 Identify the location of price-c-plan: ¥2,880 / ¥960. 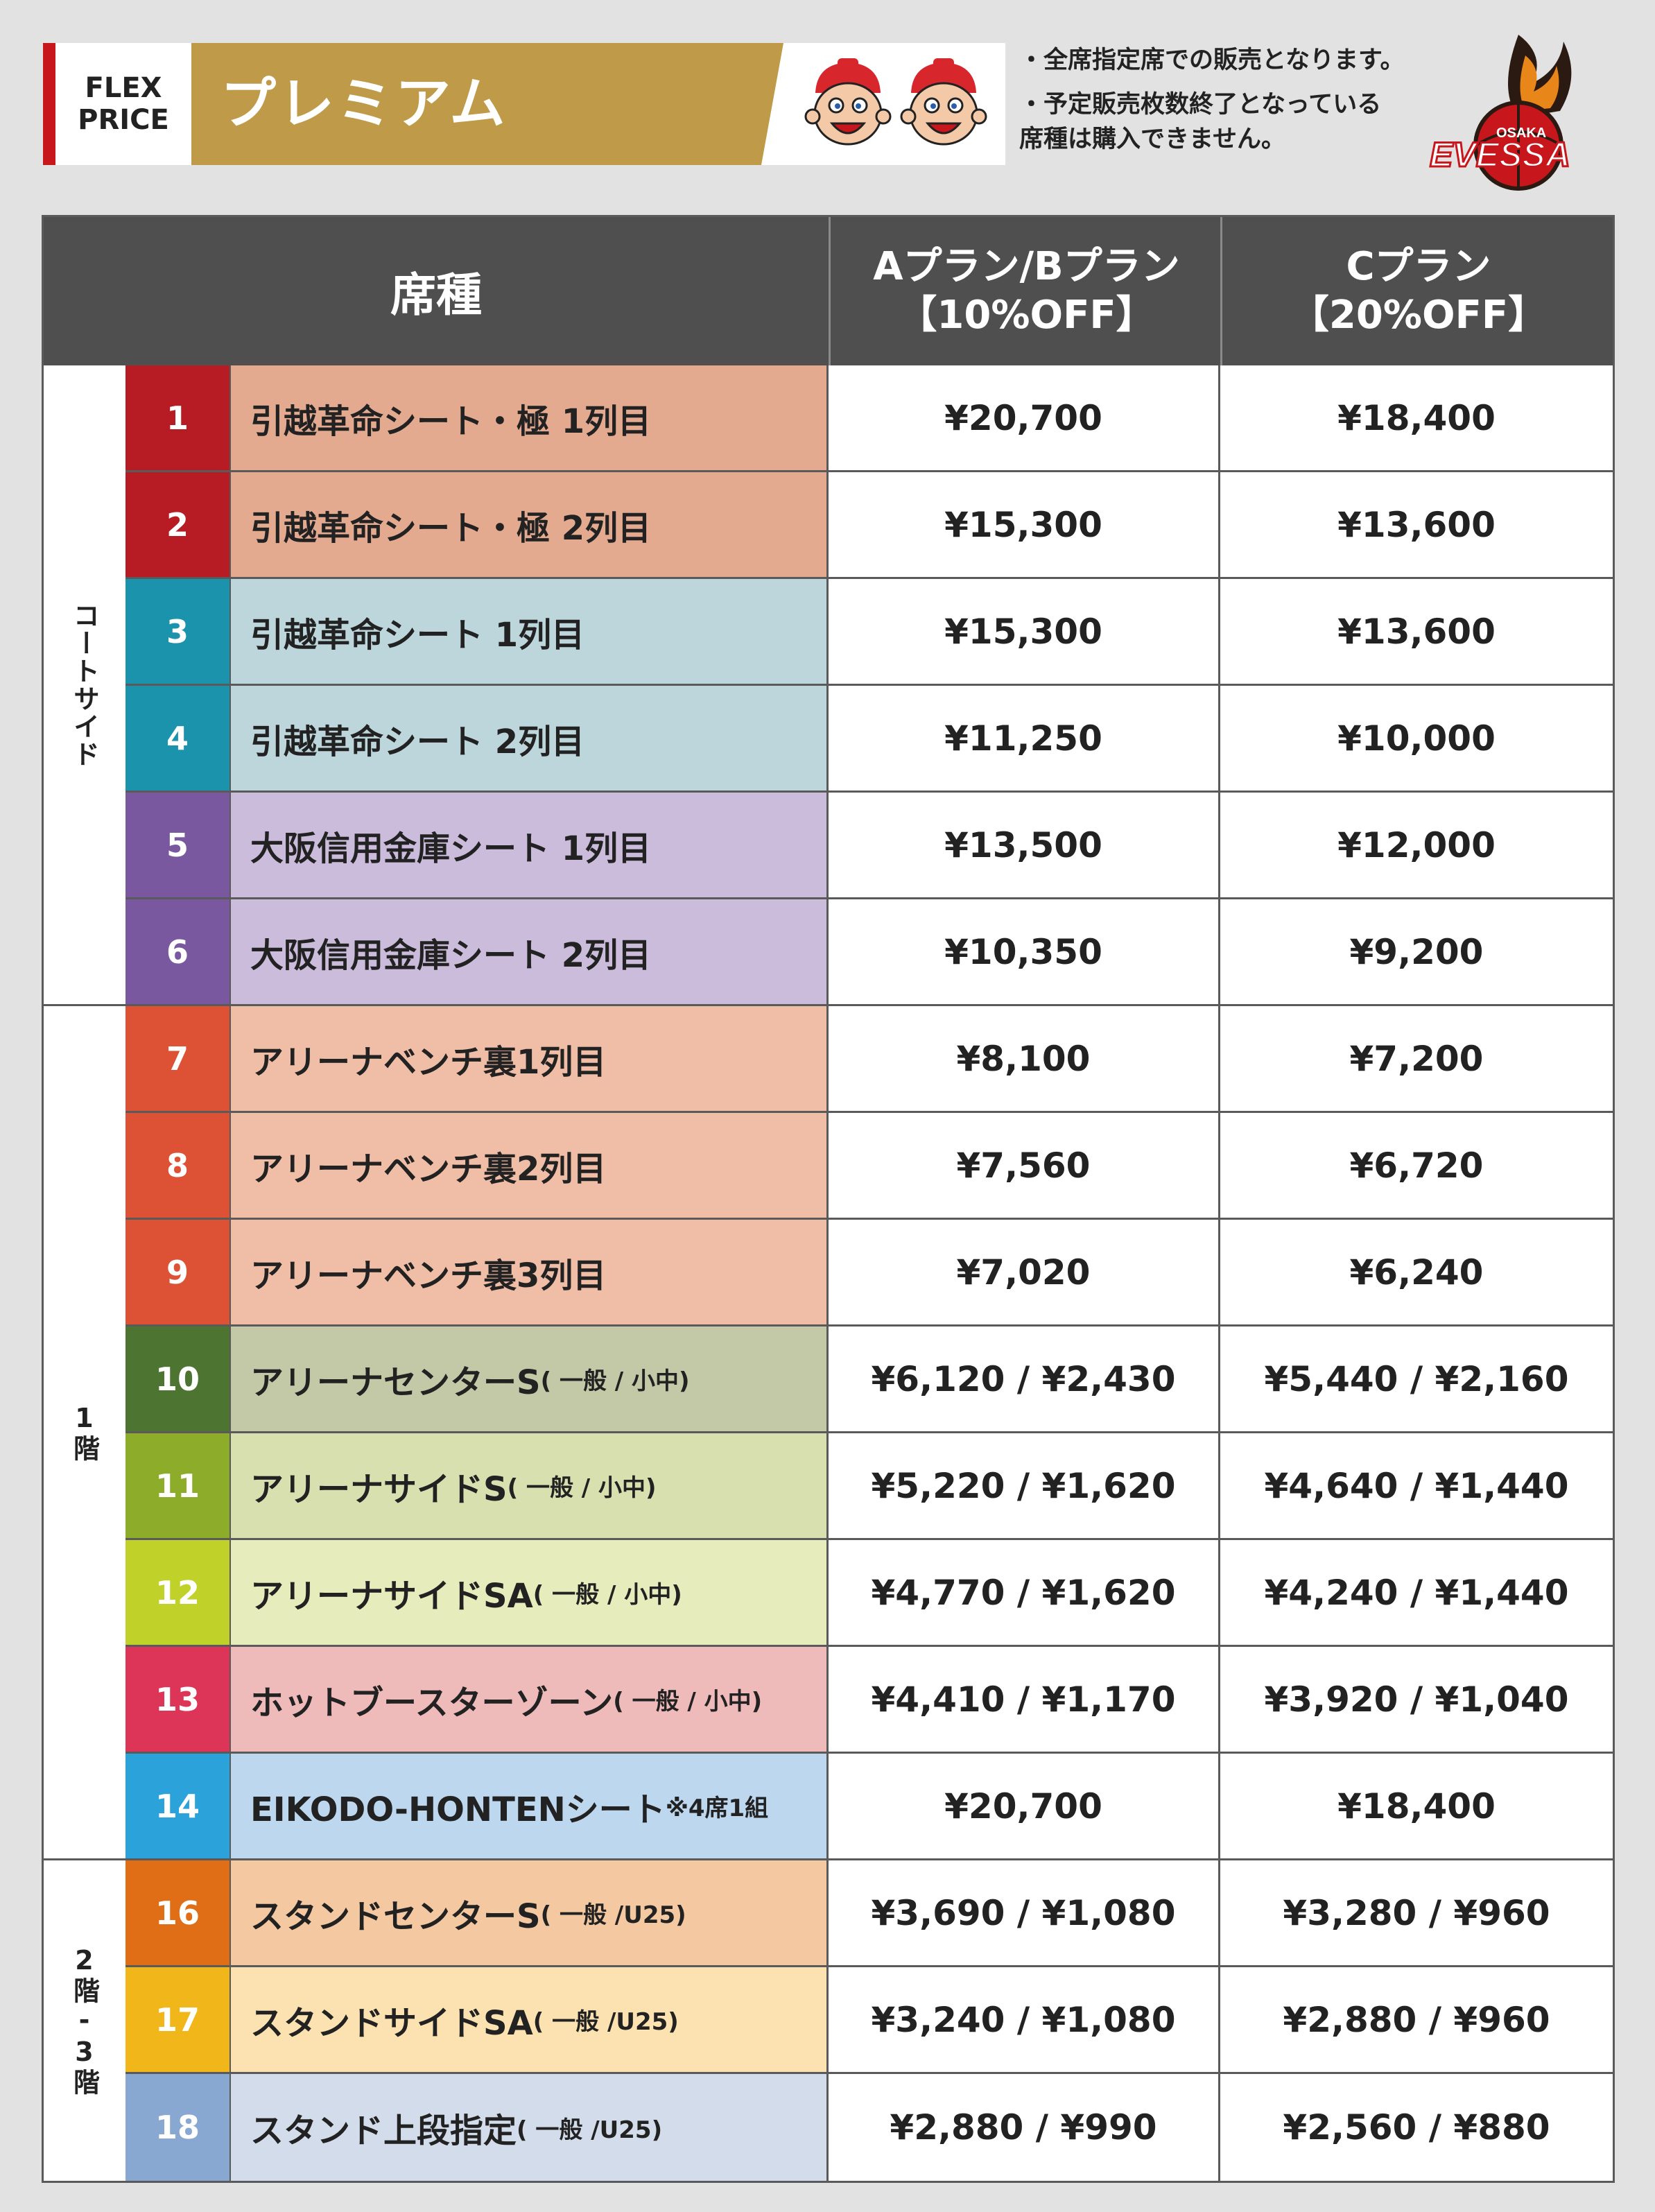
(1416, 2020).